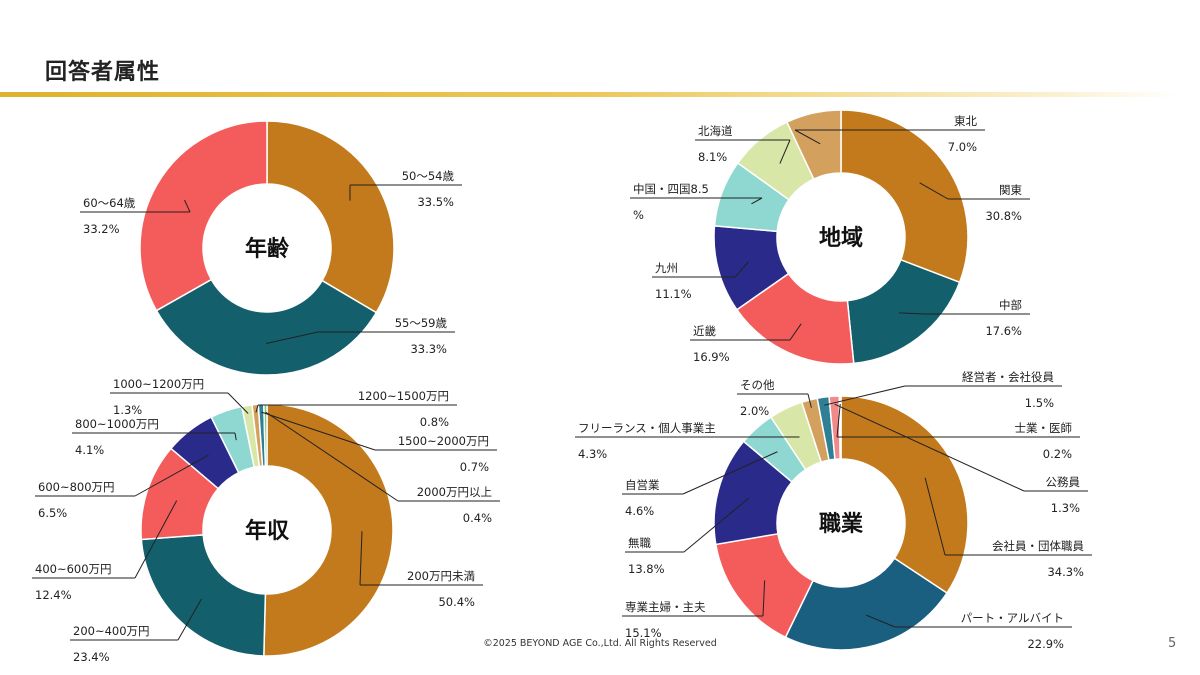 The image size is (1200, 675). I want to click on slice-label: 公務員 1.3%, so click(1063, 495).